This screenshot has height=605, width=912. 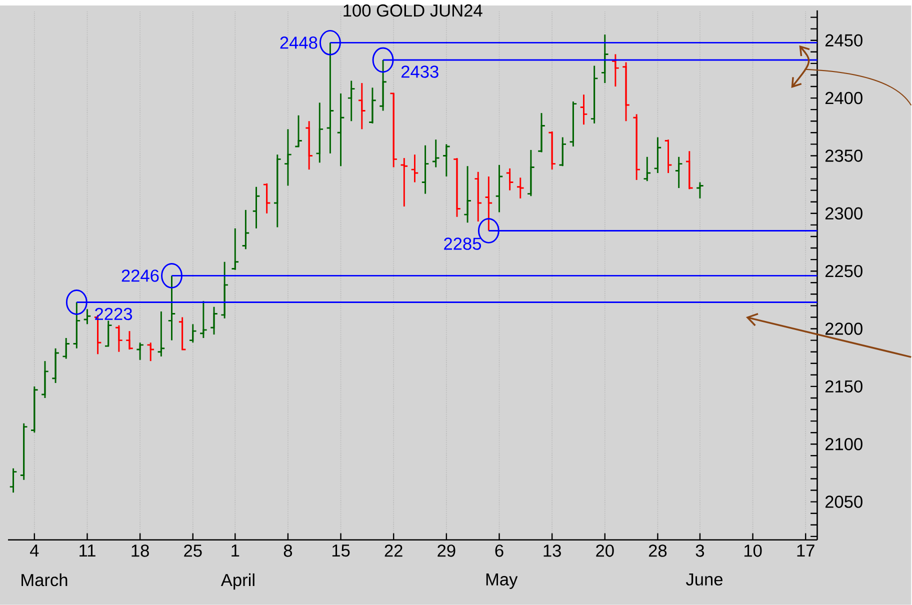 I want to click on x-tick-label: 28, so click(x=657, y=550).